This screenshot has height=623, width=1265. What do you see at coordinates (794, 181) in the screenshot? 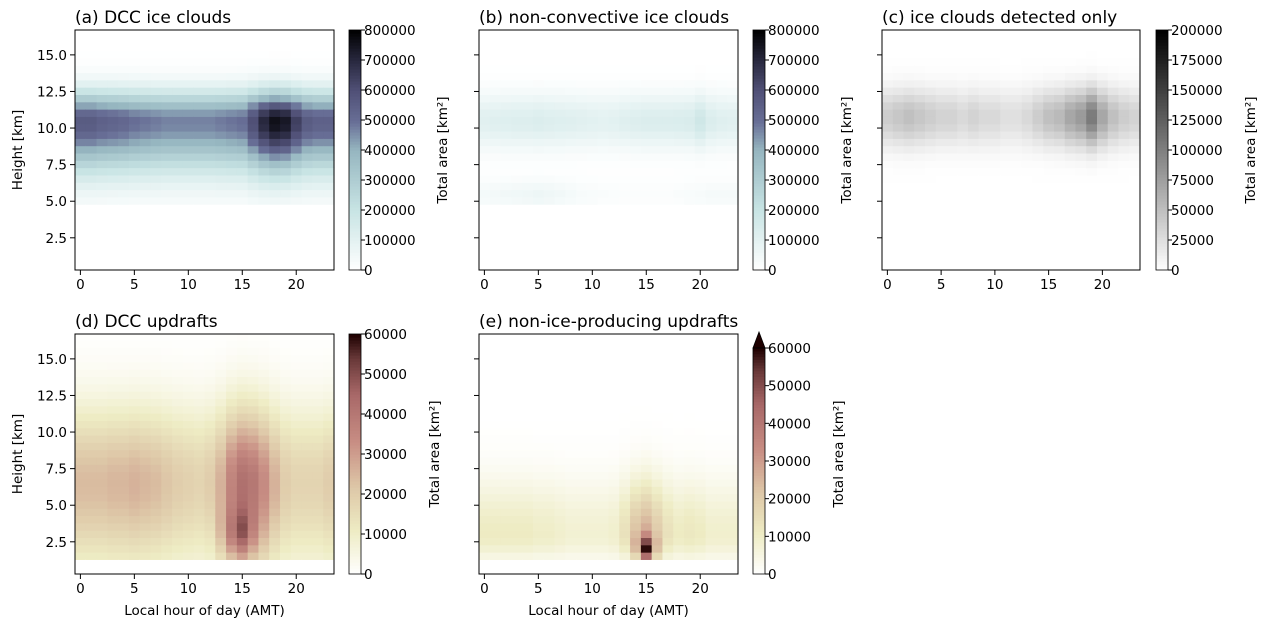
I see `colorbar-tick-label: 300000` at bounding box center [794, 181].